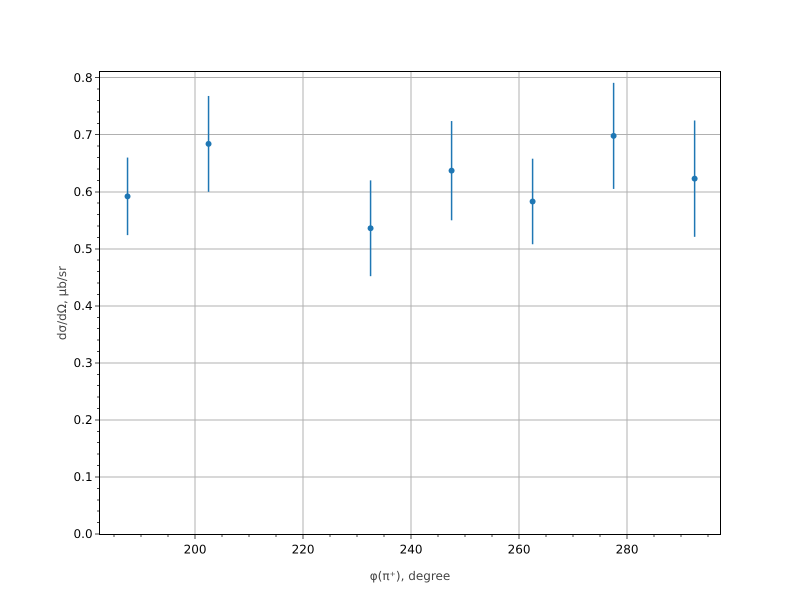 The height and width of the screenshot is (600, 800). Describe the element at coordinates (83, 77) in the screenshot. I see `y-tick-label: 0.8` at that location.